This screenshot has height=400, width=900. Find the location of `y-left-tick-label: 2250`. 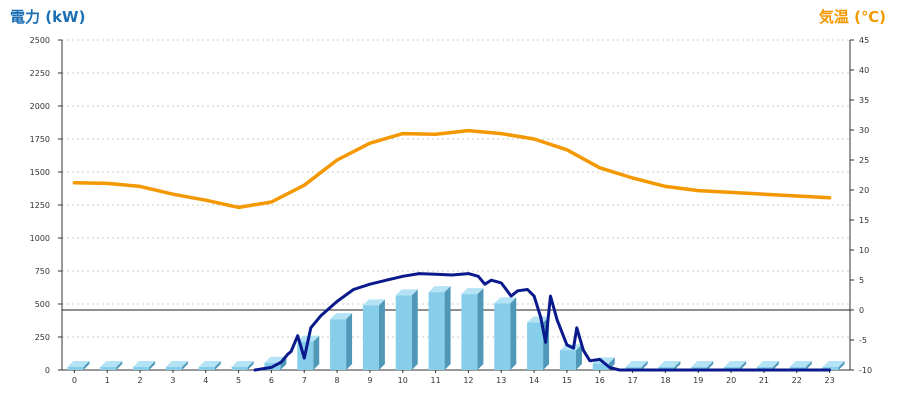

y-left-tick-label: 2250 is located at coordinates (40, 73).